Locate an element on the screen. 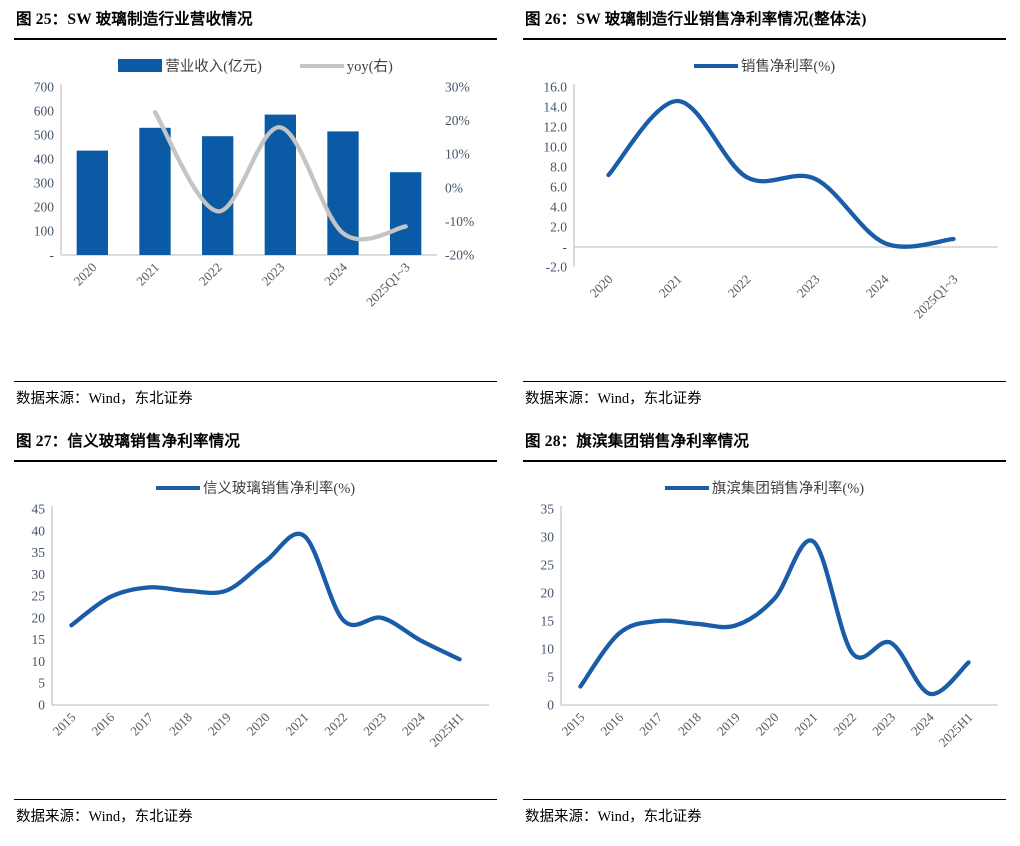 Image resolution: width=1020 pixels, height=846 pixels. legend-item-net-margin: 销售净利率(%) is located at coordinates (764, 65).